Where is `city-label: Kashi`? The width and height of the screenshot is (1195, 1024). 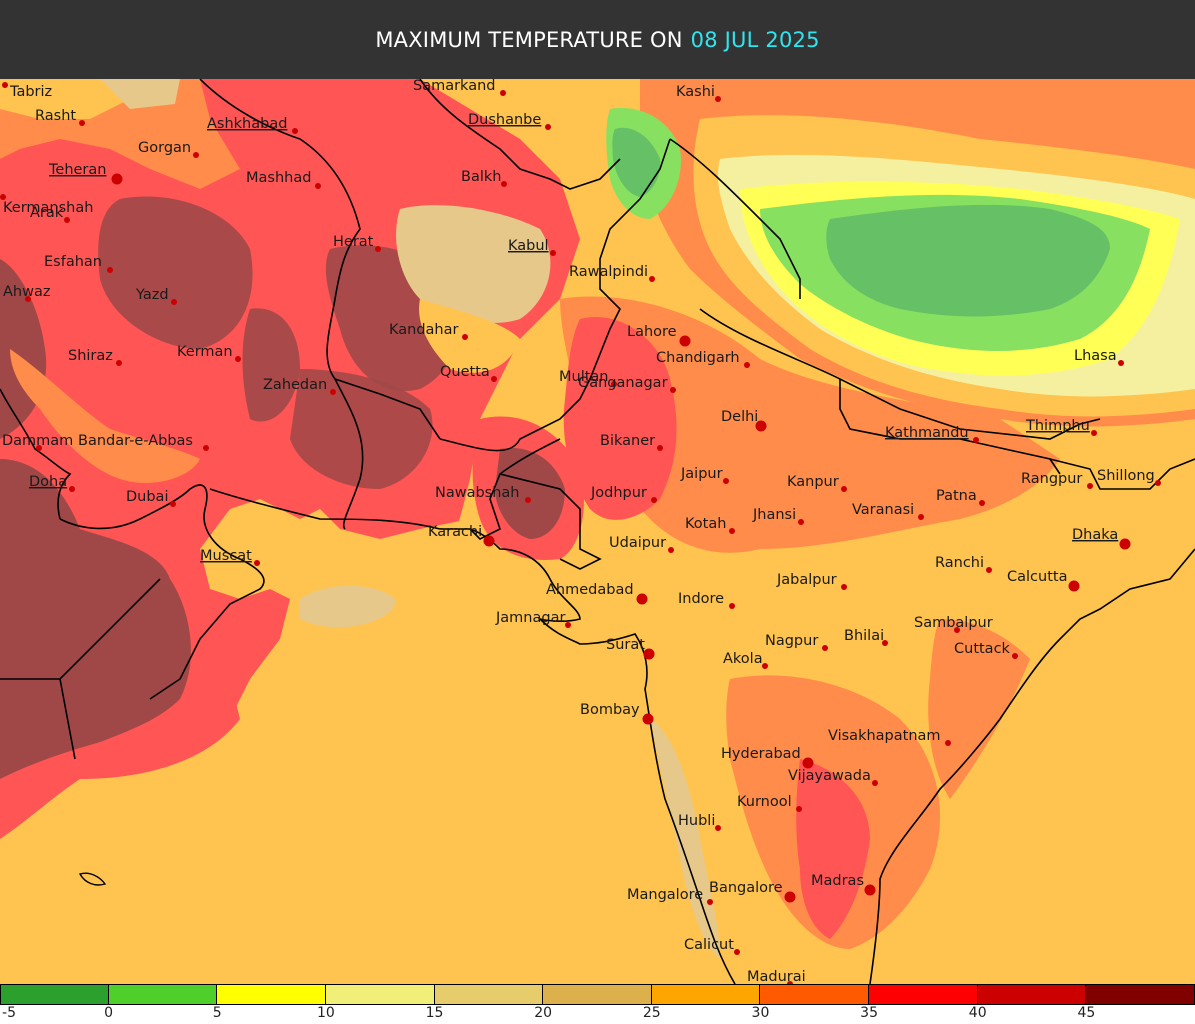
city-label: Kashi is located at coordinates (695, 92).